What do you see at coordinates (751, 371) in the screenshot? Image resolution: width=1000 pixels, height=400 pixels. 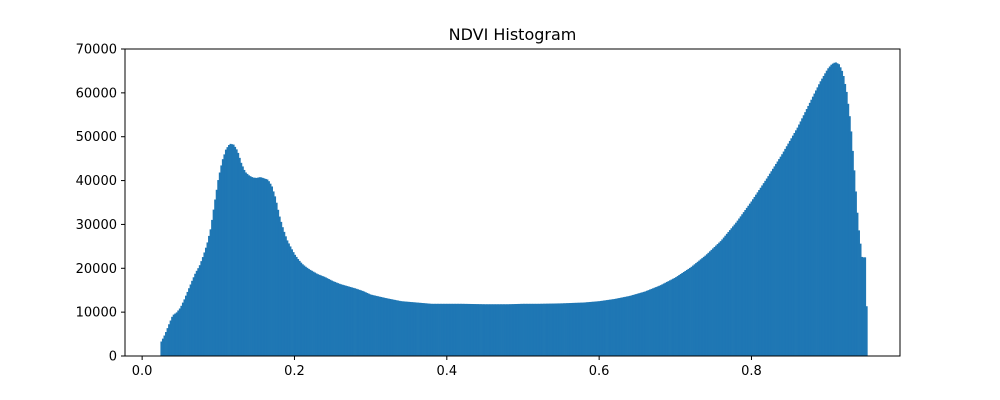 I see `x-tick-label: 0.8` at bounding box center [751, 371].